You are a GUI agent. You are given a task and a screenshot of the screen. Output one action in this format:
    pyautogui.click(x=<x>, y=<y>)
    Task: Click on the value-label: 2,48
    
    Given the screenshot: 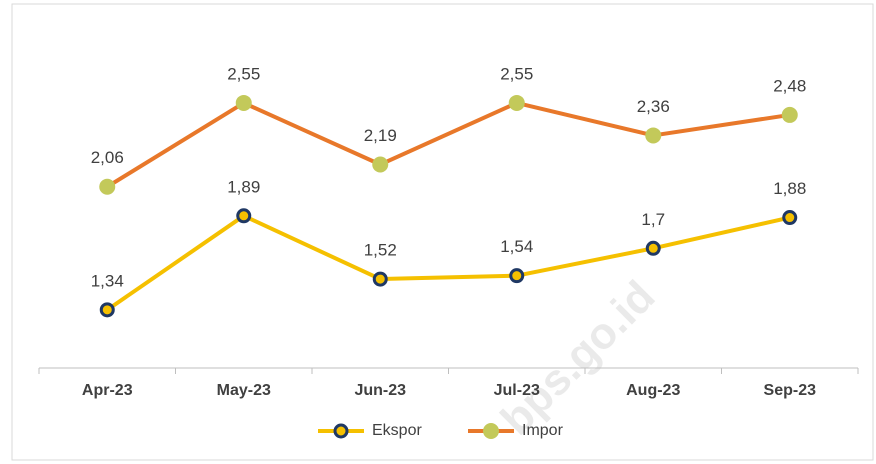 What is the action you would take?
    pyautogui.click(x=789, y=85)
    